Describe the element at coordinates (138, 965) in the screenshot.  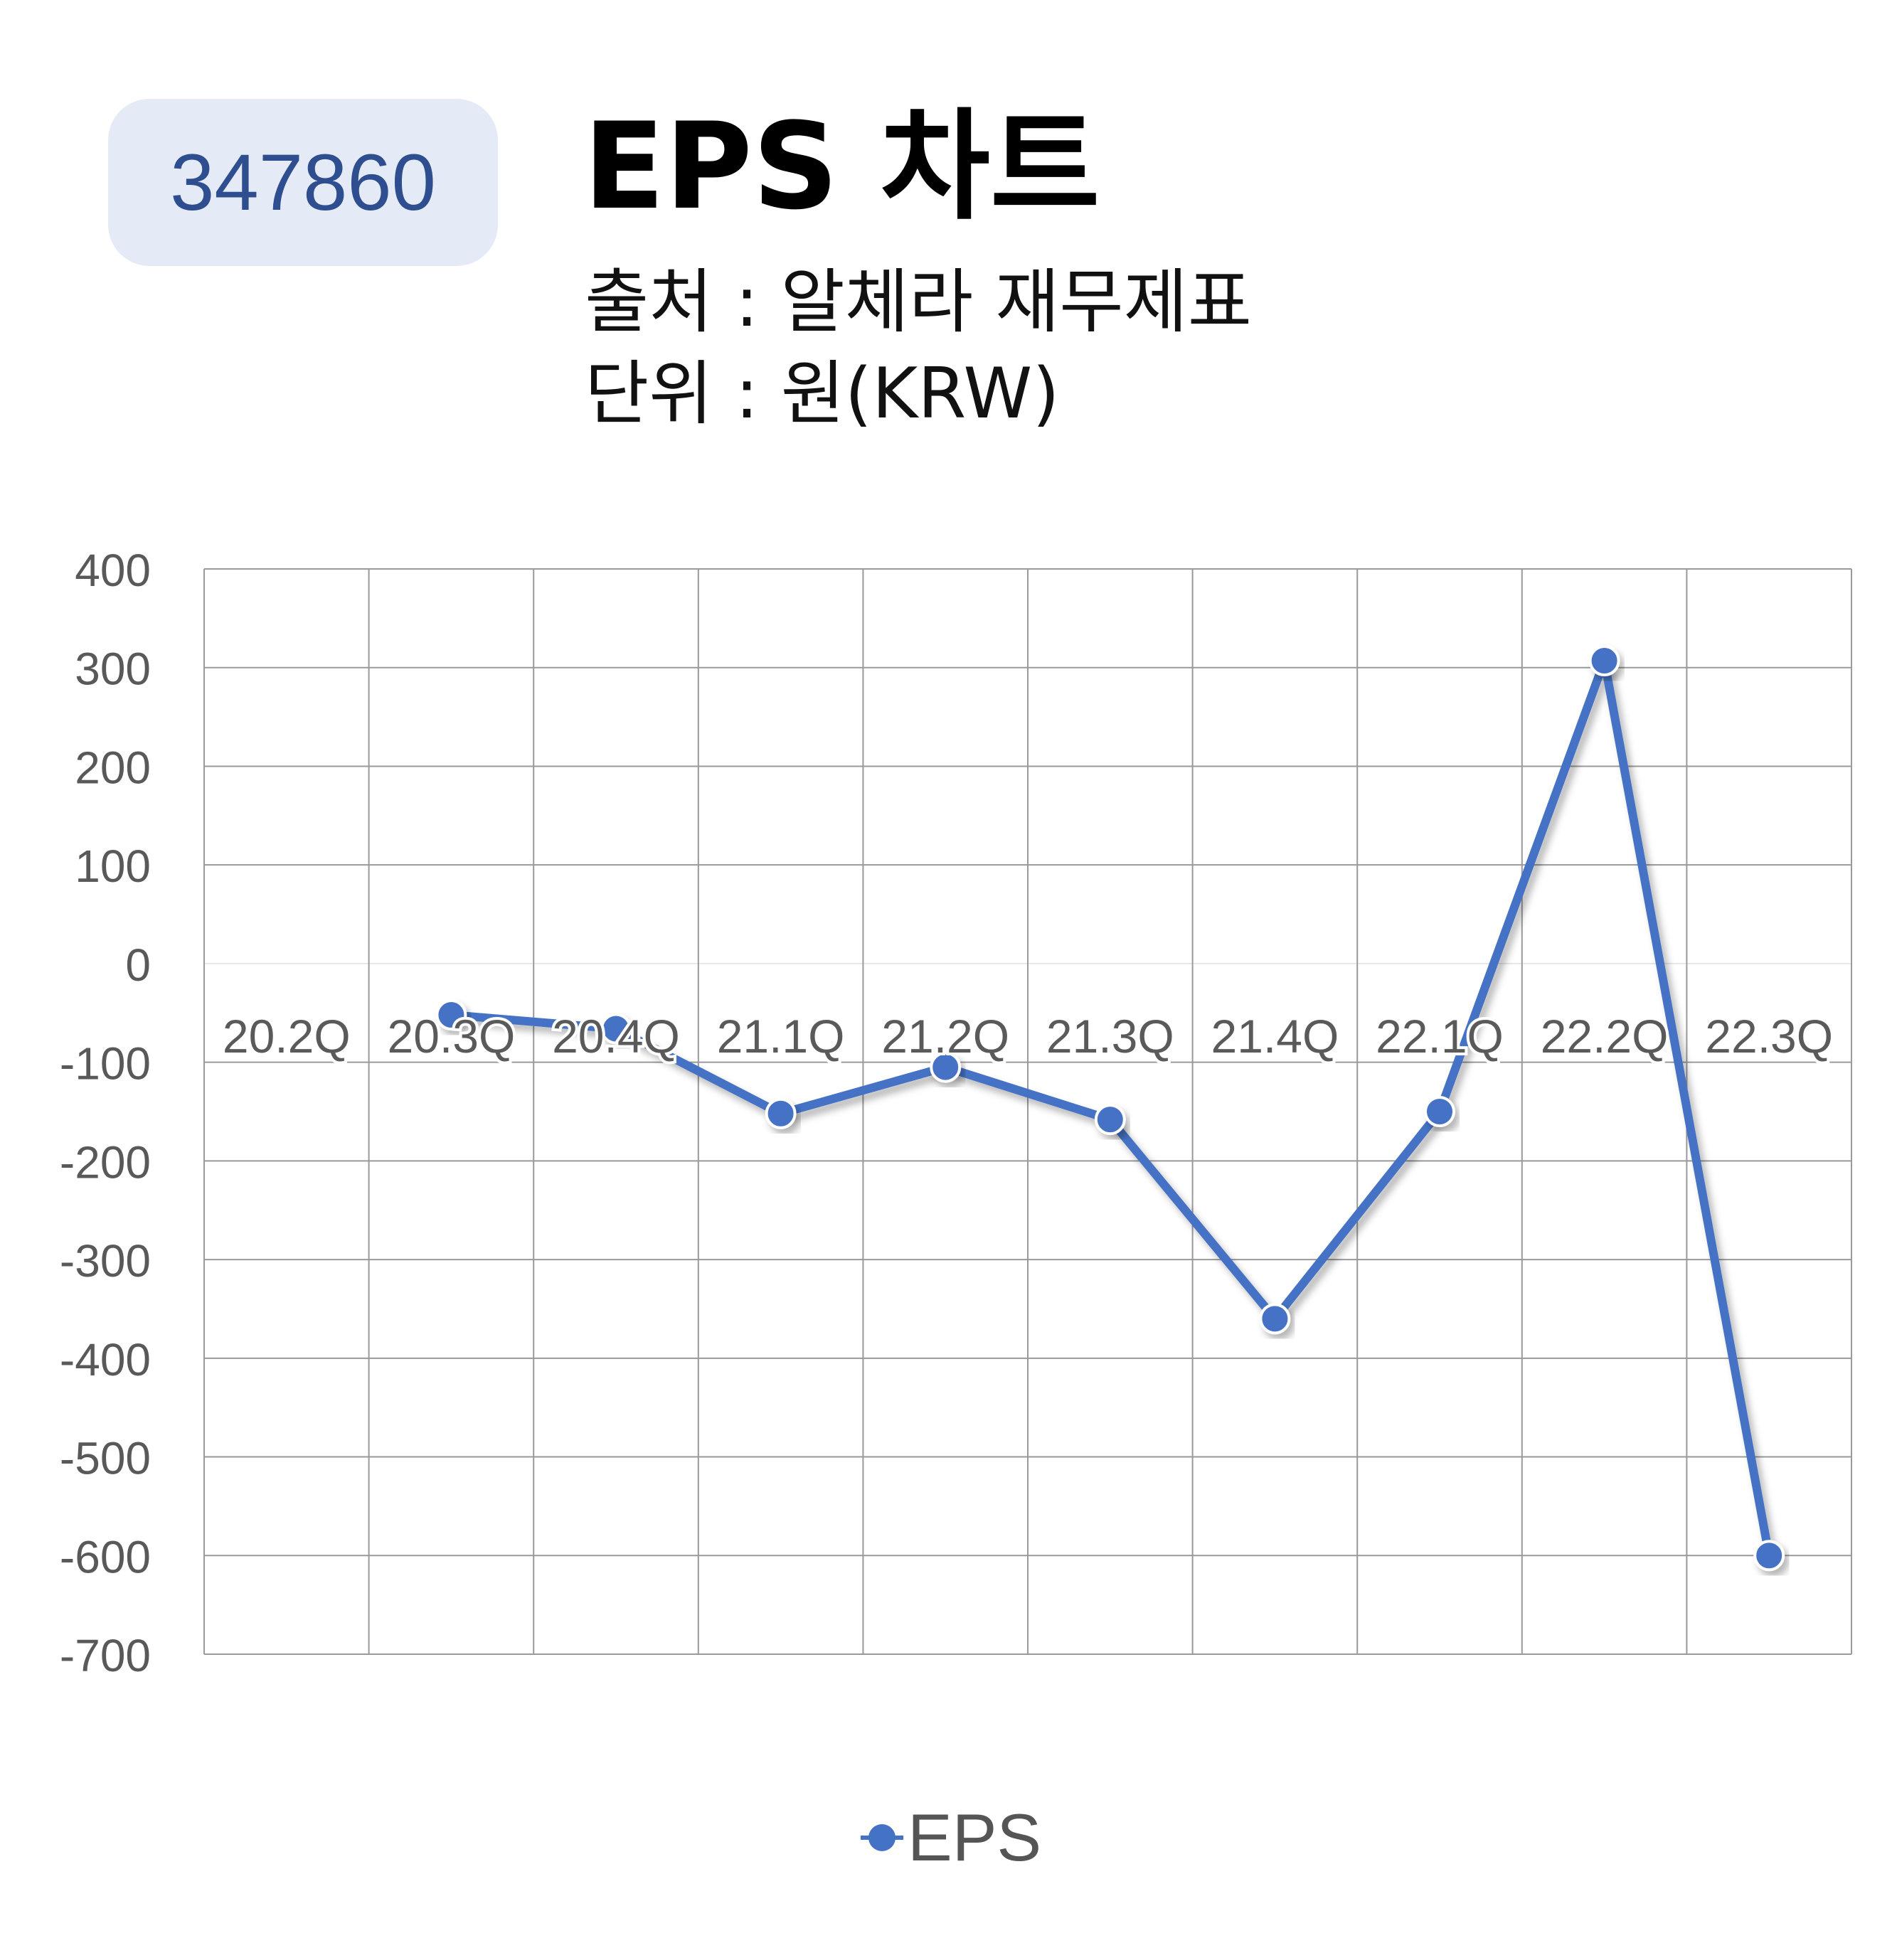
I see `y-tick-label: 0` at that location.